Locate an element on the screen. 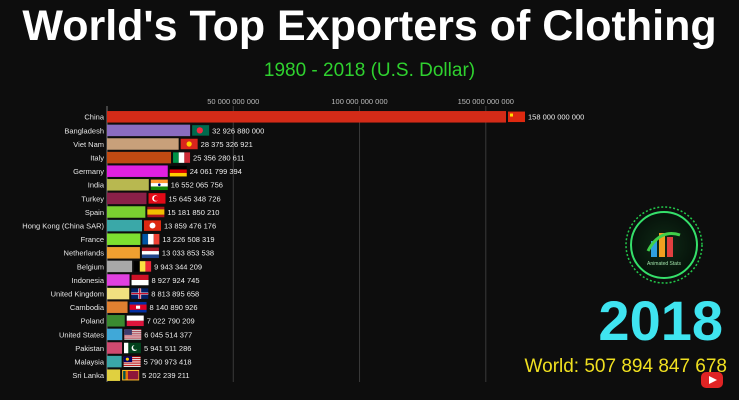  youtube-icon is located at coordinates (712, 380).